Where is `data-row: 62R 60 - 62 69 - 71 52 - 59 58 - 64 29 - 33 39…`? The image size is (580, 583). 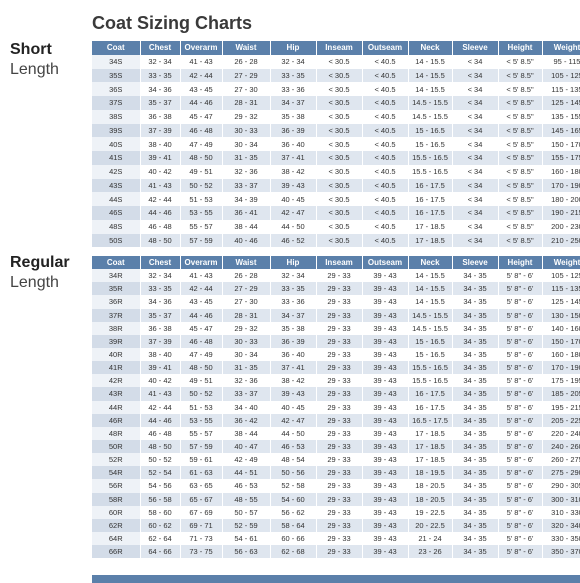
data-row: 62R 60 - 62 69 - 71 52 - 59 58 - 64 29 - 33 39… is located at coordinates (336, 525).